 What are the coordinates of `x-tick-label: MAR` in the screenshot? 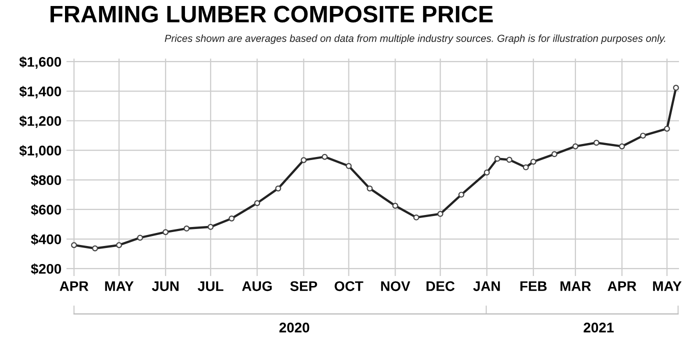 It's located at (575, 286).